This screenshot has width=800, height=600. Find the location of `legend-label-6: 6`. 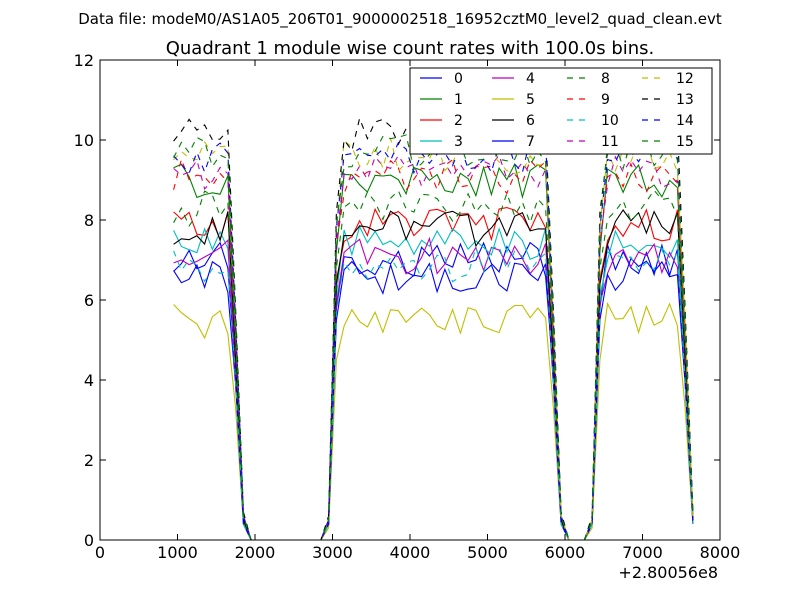

legend-label-6: 6 is located at coordinates (530, 121).